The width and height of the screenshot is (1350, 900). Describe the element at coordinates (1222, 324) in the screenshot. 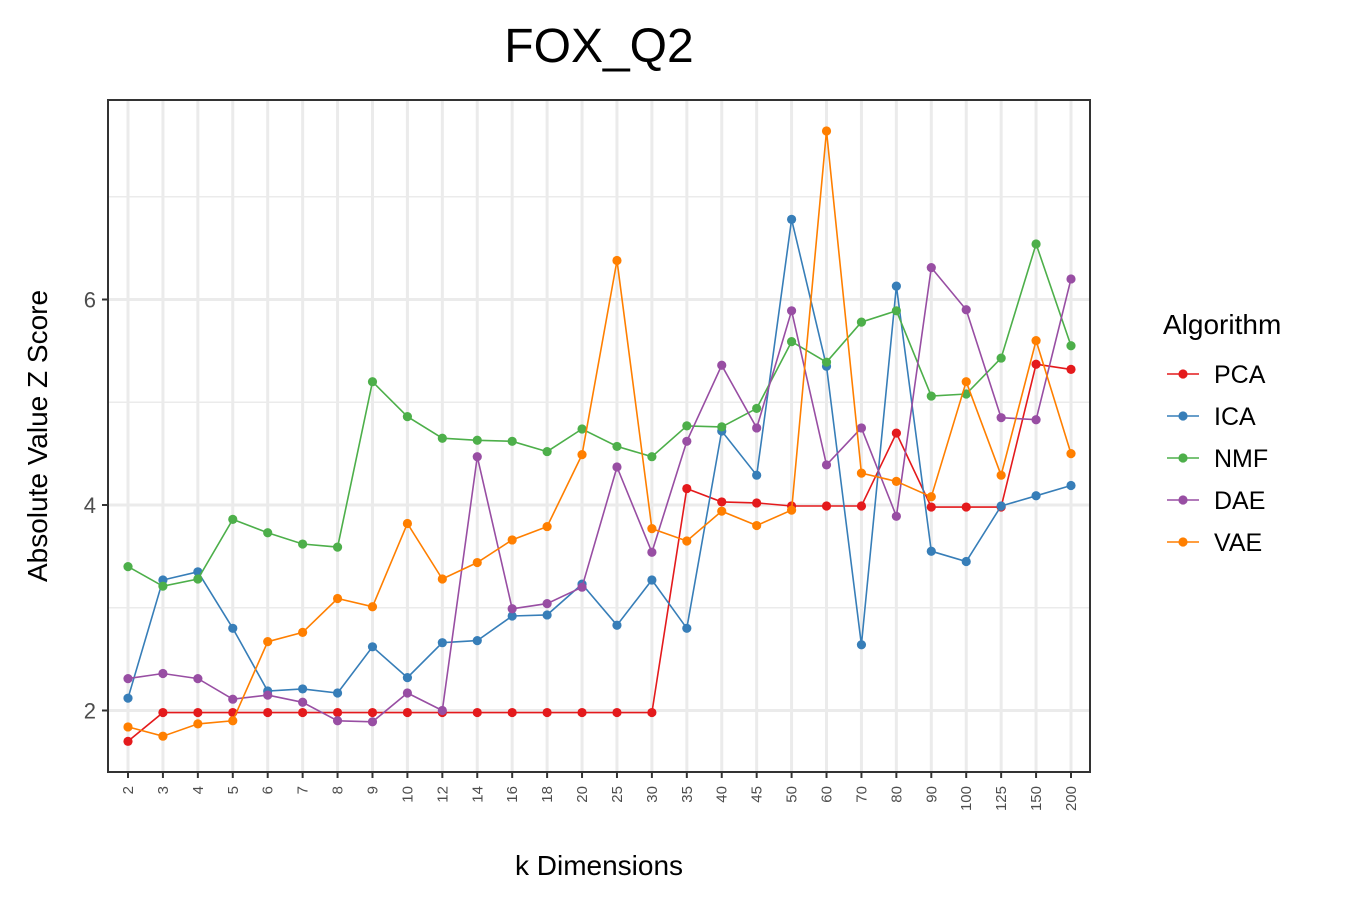

I see `legend-title: Algorithm` at that location.